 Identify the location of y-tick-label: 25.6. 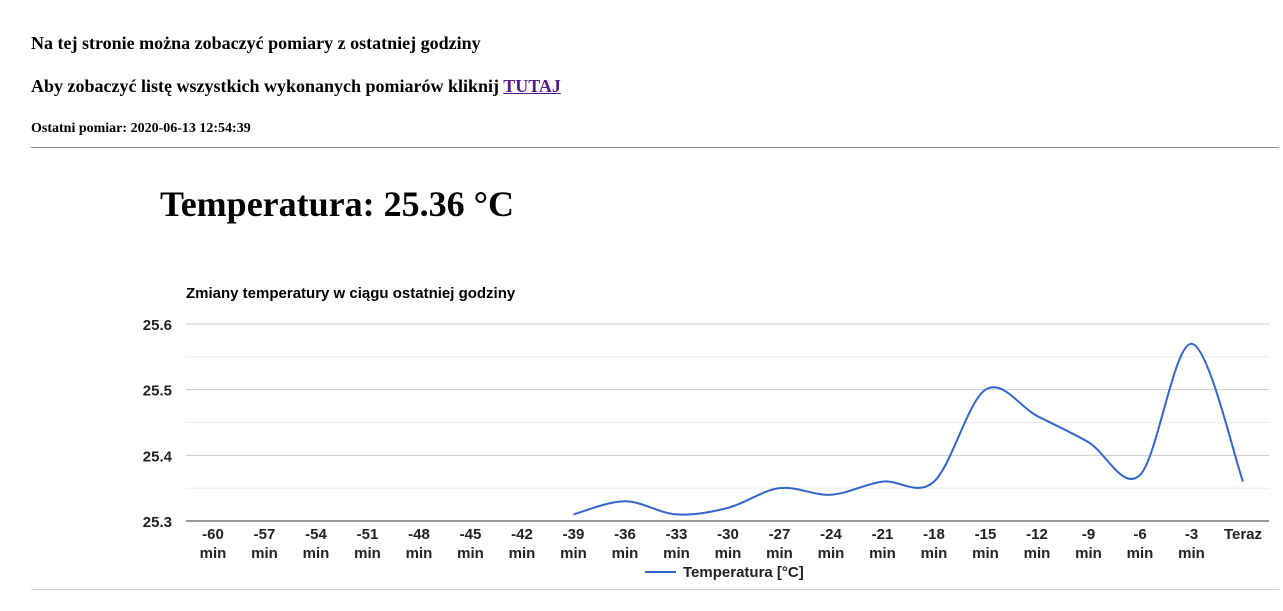
(157, 325).